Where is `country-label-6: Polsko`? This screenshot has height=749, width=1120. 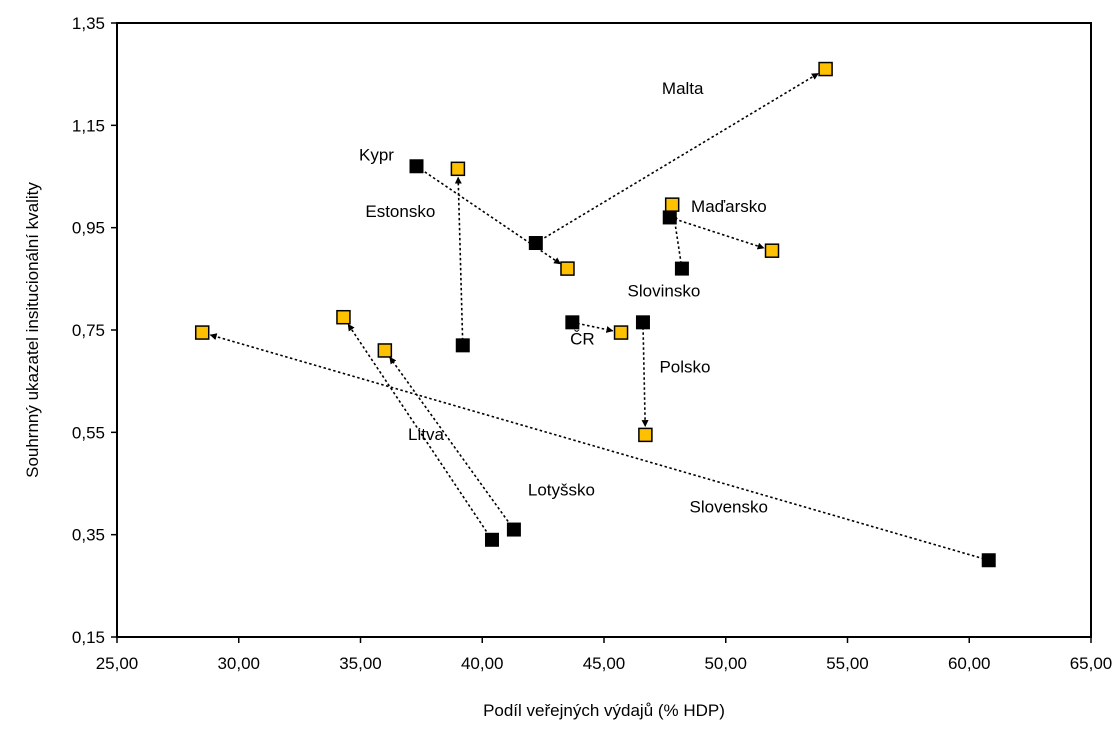 country-label-6: Polsko is located at coordinates (684, 366).